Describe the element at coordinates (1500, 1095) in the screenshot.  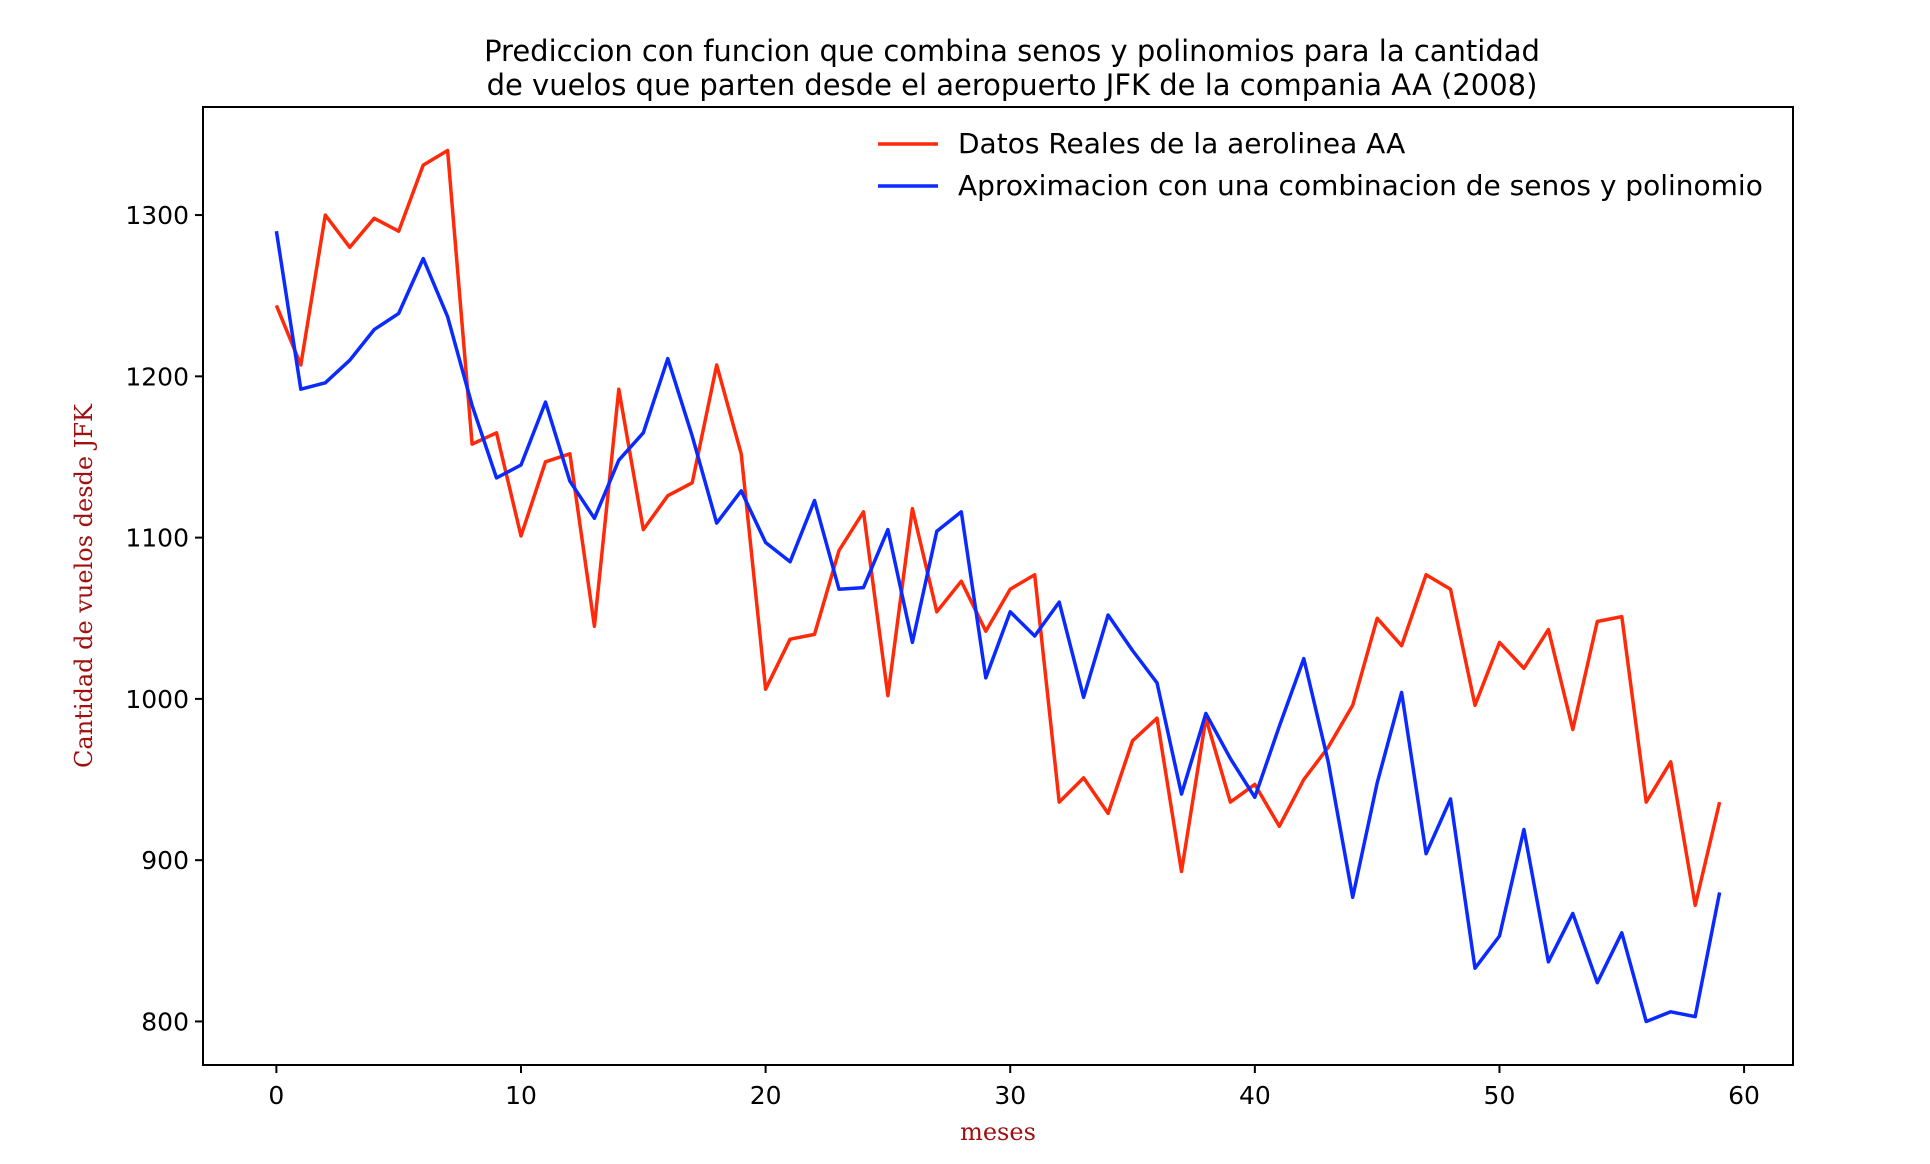
I see `x-tick-label: 50` at that location.